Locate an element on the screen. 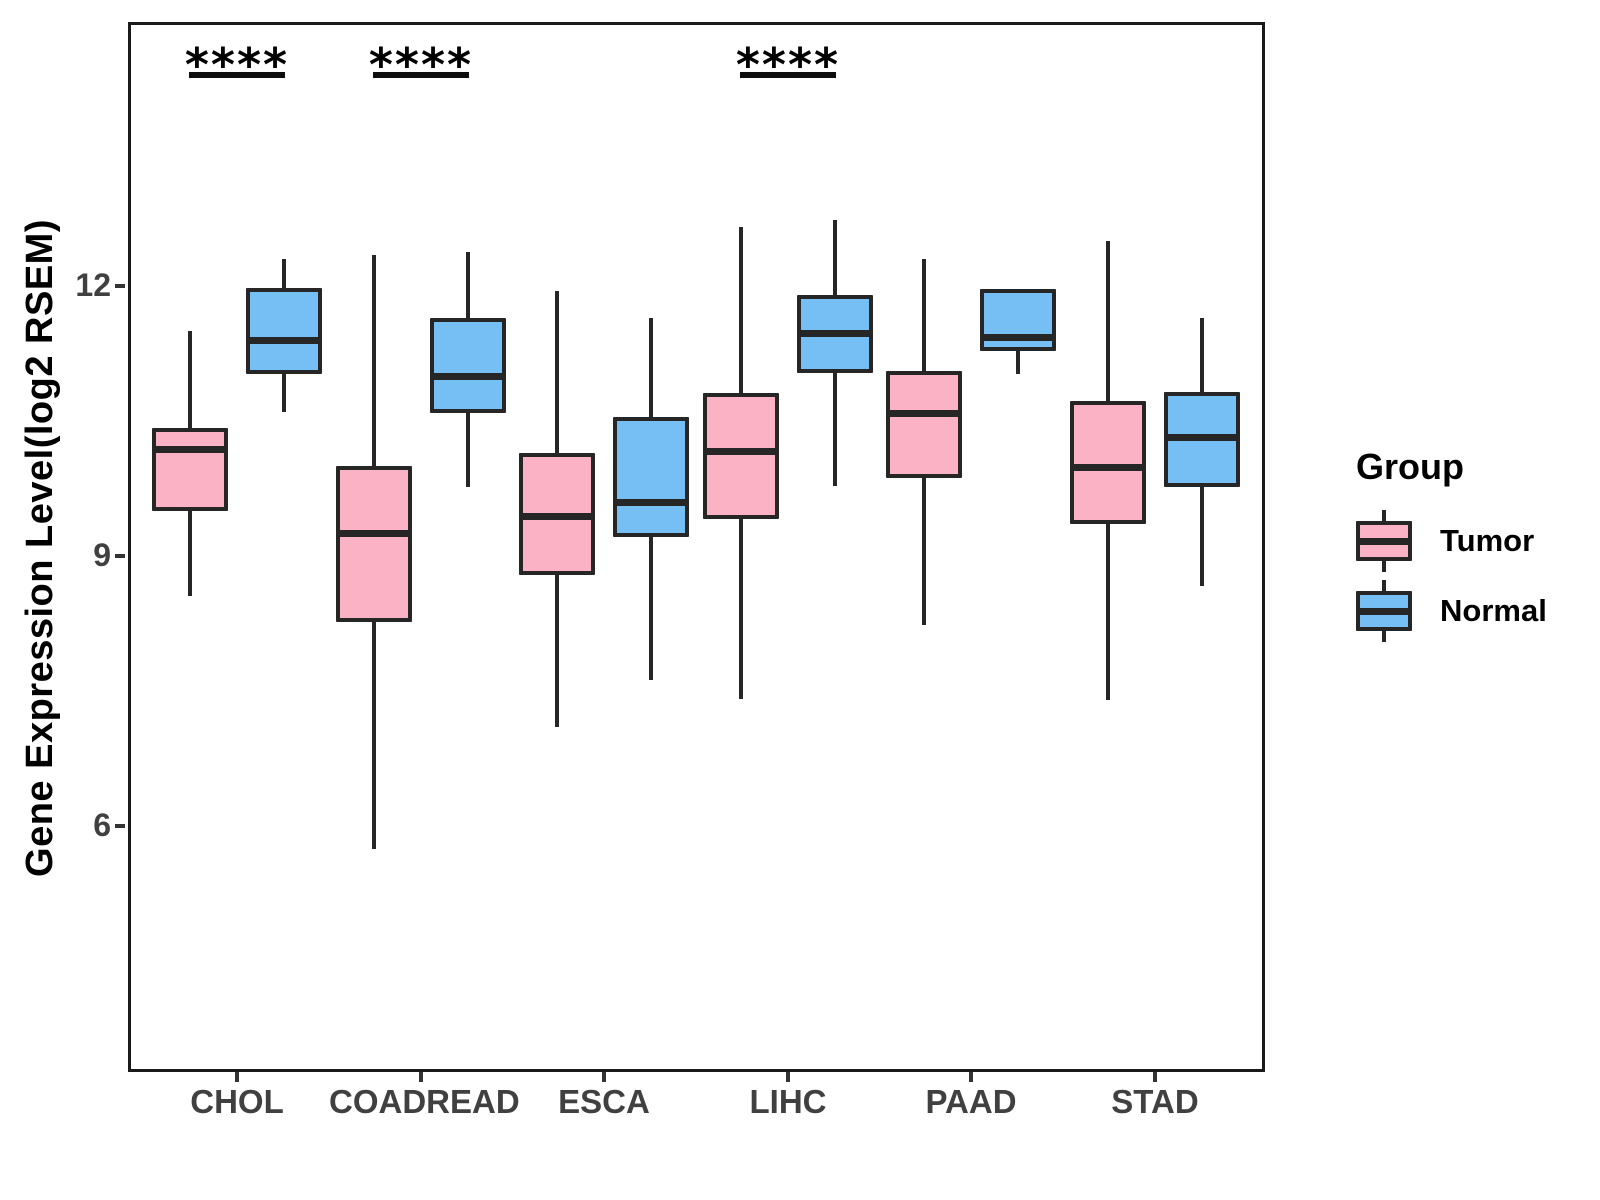 The image size is (1600, 1200). x-axis-label-coadread: COADREAD is located at coordinates (424, 1101).